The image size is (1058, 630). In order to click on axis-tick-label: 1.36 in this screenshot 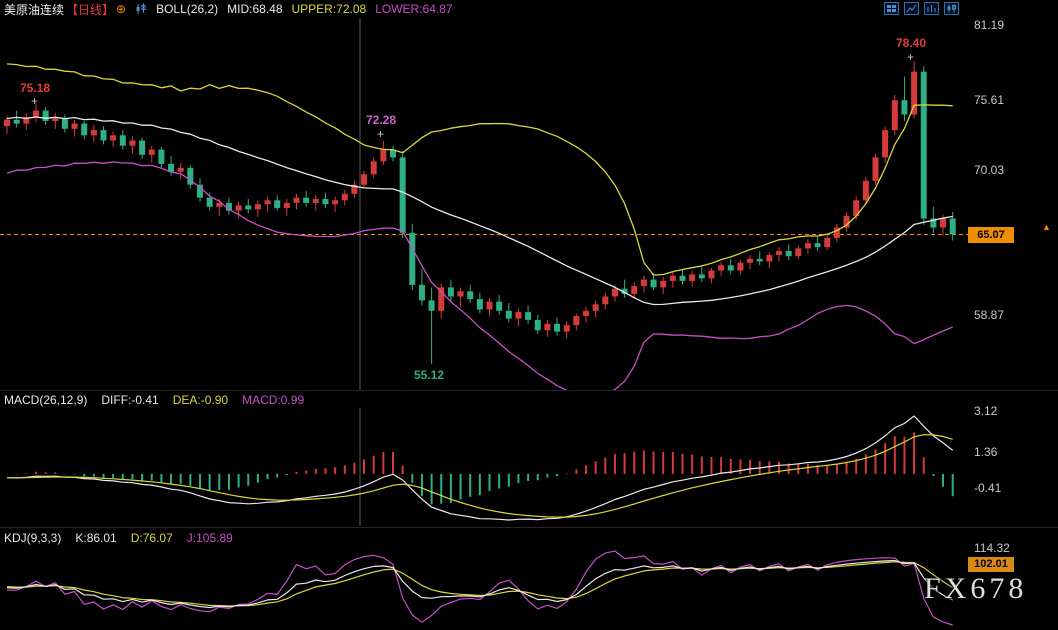, I will do `click(986, 452)`.